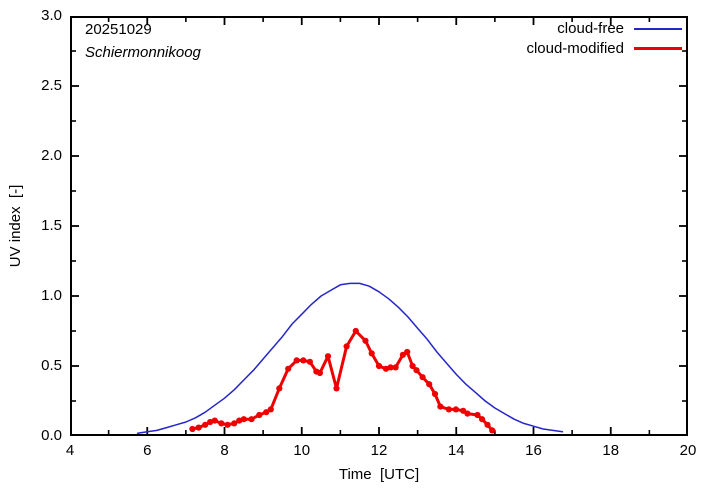 This screenshot has height=497, width=702. What do you see at coordinates (118, 29) in the screenshot?
I see `date-label: 20251029` at bounding box center [118, 29].